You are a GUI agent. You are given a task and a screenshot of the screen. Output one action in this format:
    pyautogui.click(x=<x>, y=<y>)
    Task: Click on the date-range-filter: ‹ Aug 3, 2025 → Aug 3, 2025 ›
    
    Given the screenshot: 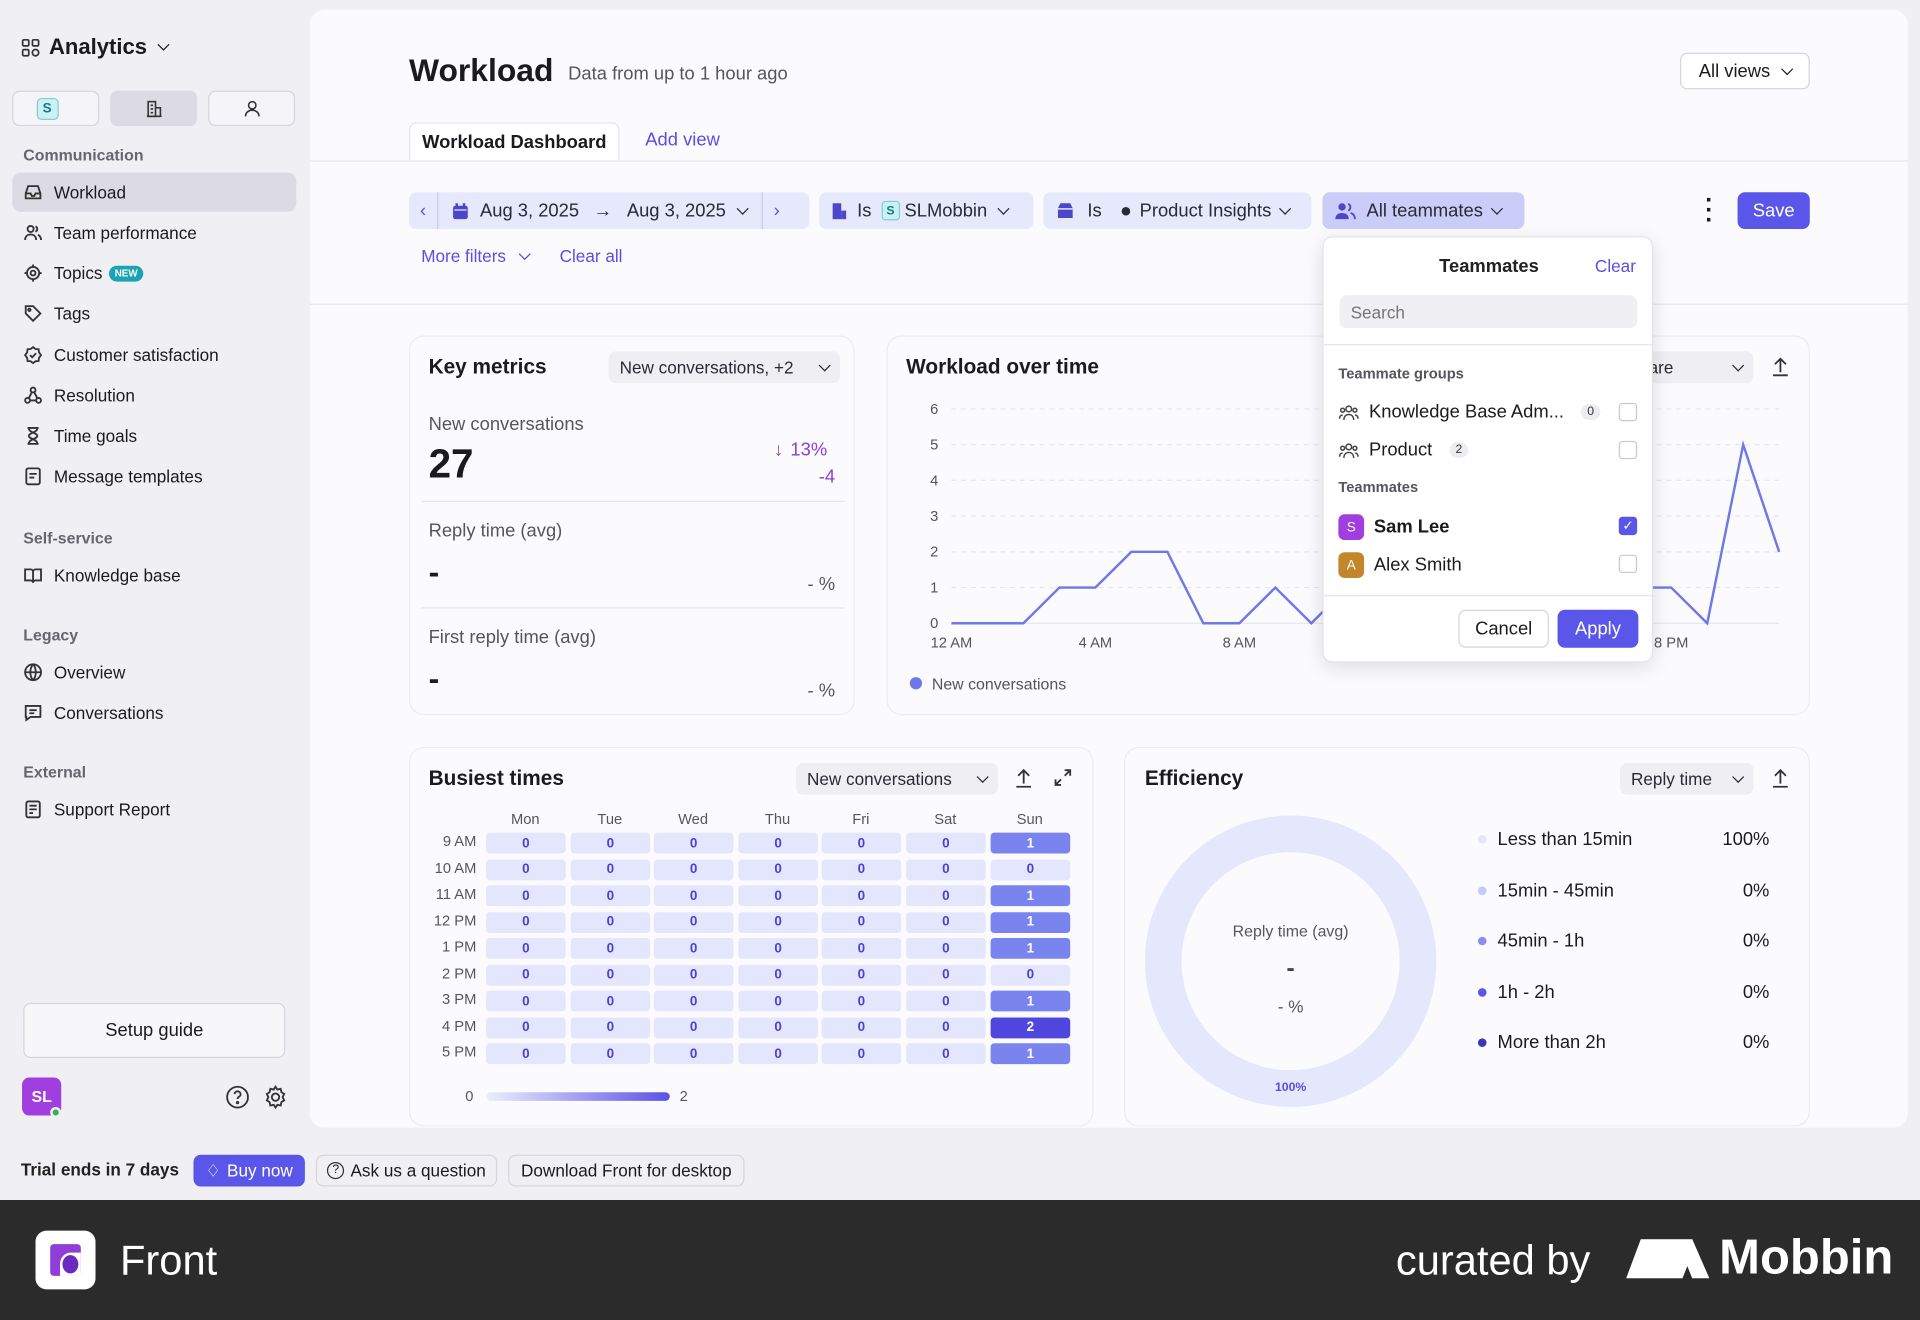 What is the action you would take?
    pyautogui.click(x=609, y=210)
    